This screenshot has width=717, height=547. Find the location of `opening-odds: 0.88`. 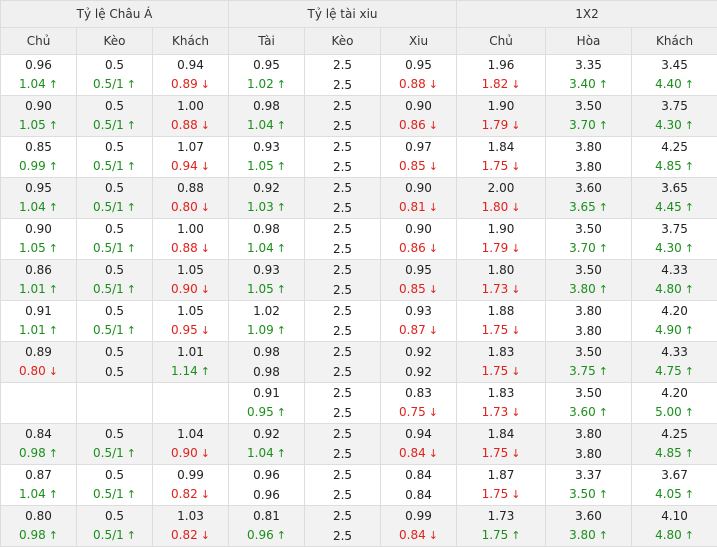

opening-odds: 0.88 is located at coordinates (190, 188).